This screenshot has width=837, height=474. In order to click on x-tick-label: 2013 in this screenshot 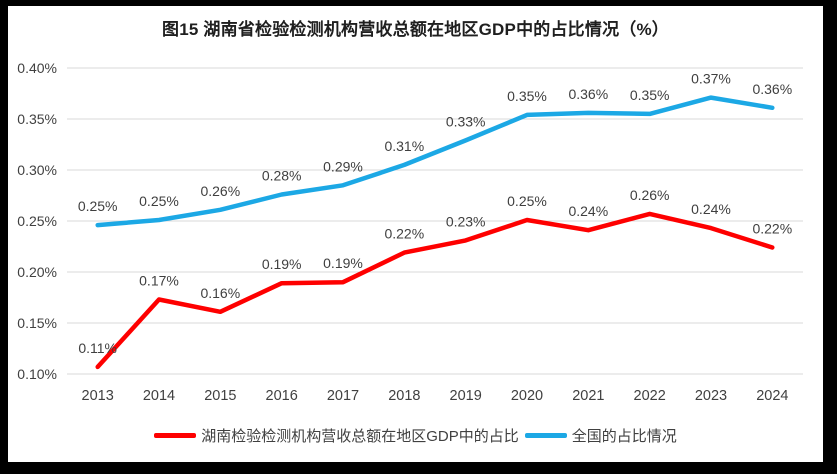, I will do `click(98, 396)`.